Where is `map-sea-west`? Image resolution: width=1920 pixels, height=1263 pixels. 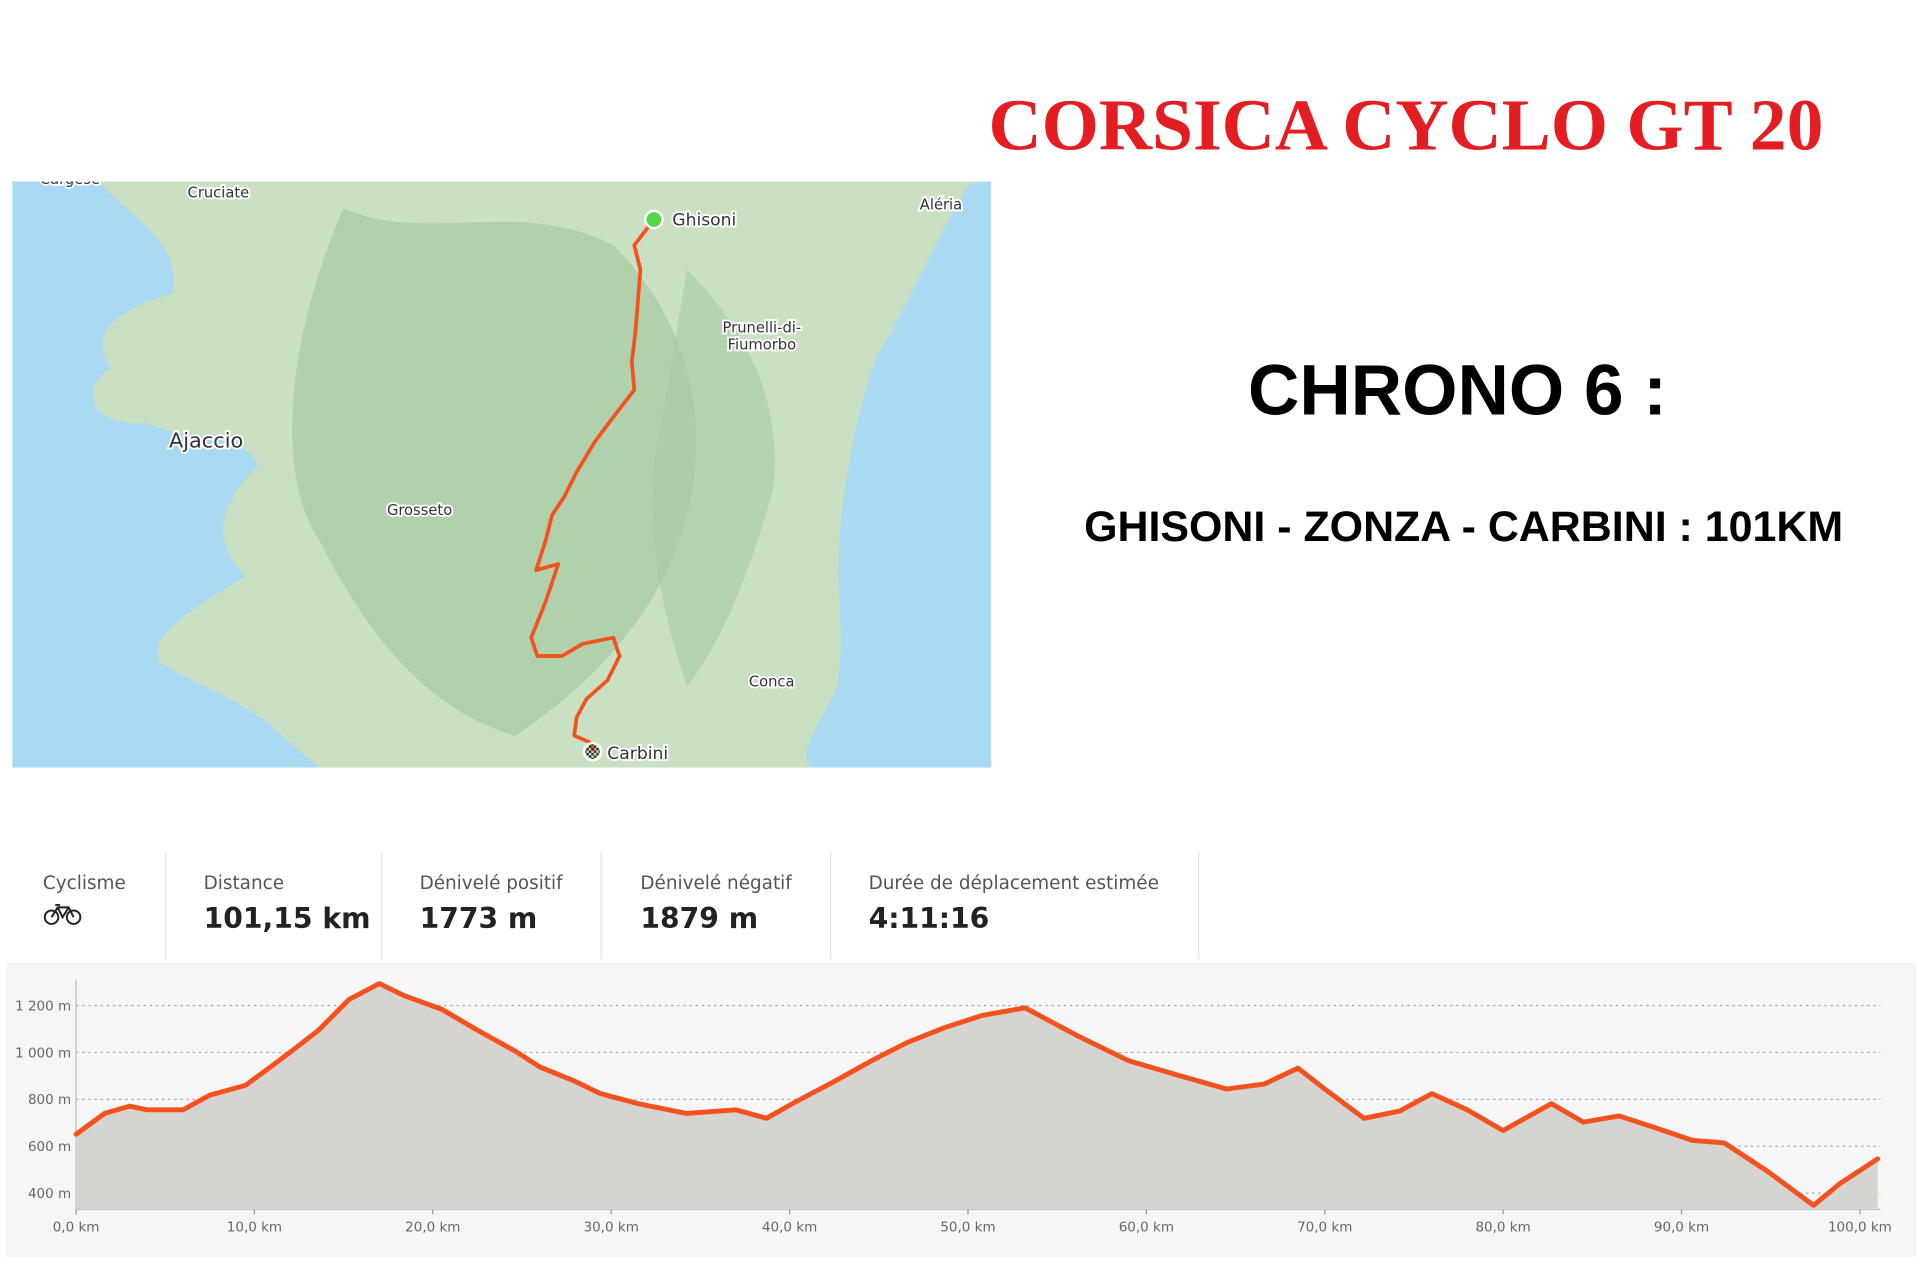 map-sea-west is located at coordinates (165, 474).